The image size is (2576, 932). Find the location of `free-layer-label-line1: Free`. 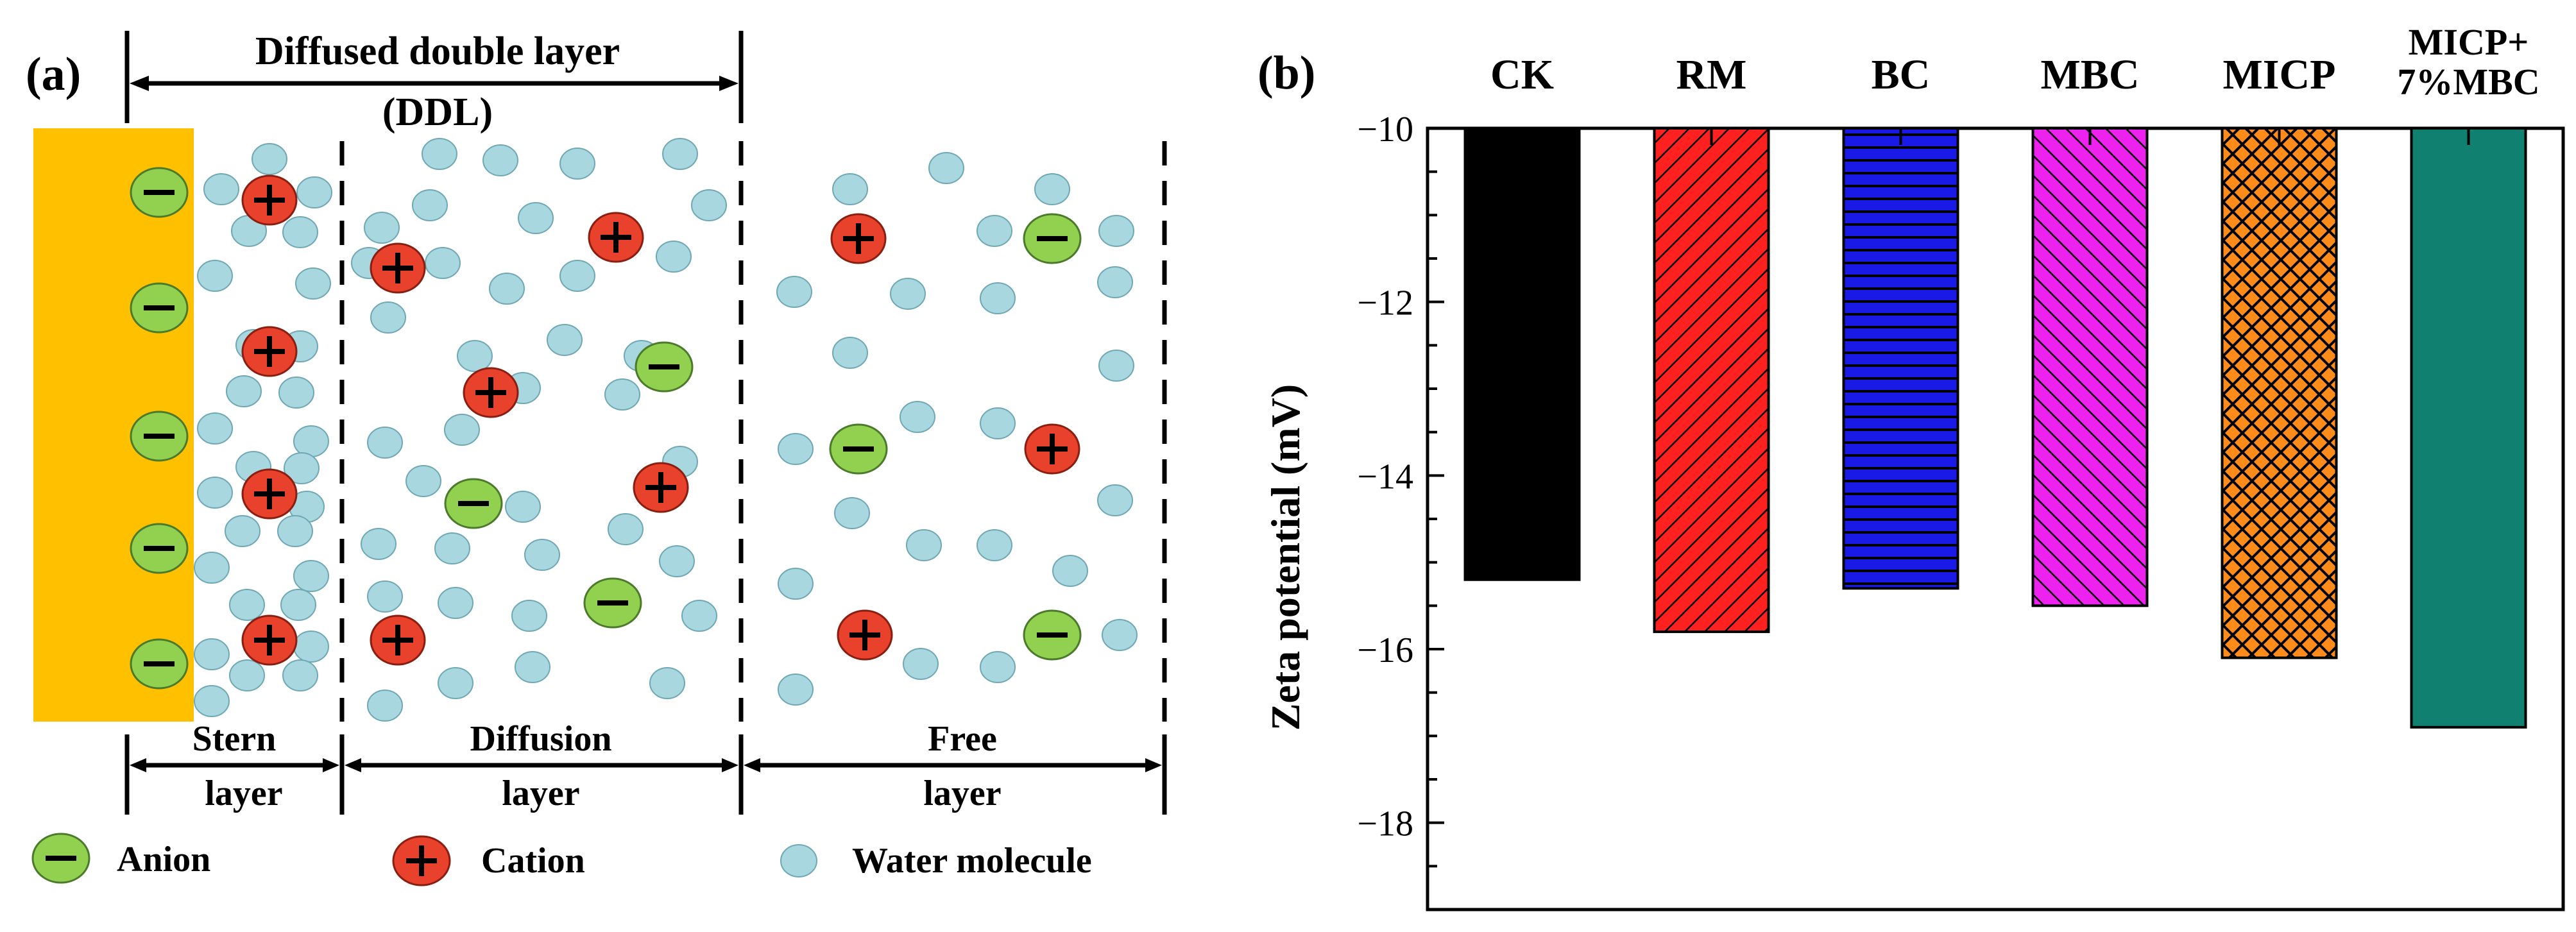

free-layer-label-line1: Free is located at coordinates (962, 739).